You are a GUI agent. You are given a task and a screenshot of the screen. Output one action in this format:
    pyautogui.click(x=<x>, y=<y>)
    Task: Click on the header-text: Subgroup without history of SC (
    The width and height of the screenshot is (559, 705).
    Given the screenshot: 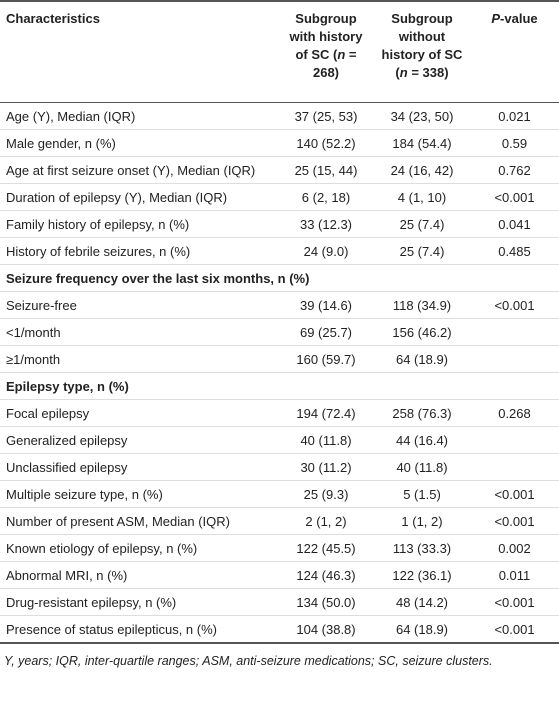 What is the action you would take?
    pyautogui.click(x=422, y=45)
    